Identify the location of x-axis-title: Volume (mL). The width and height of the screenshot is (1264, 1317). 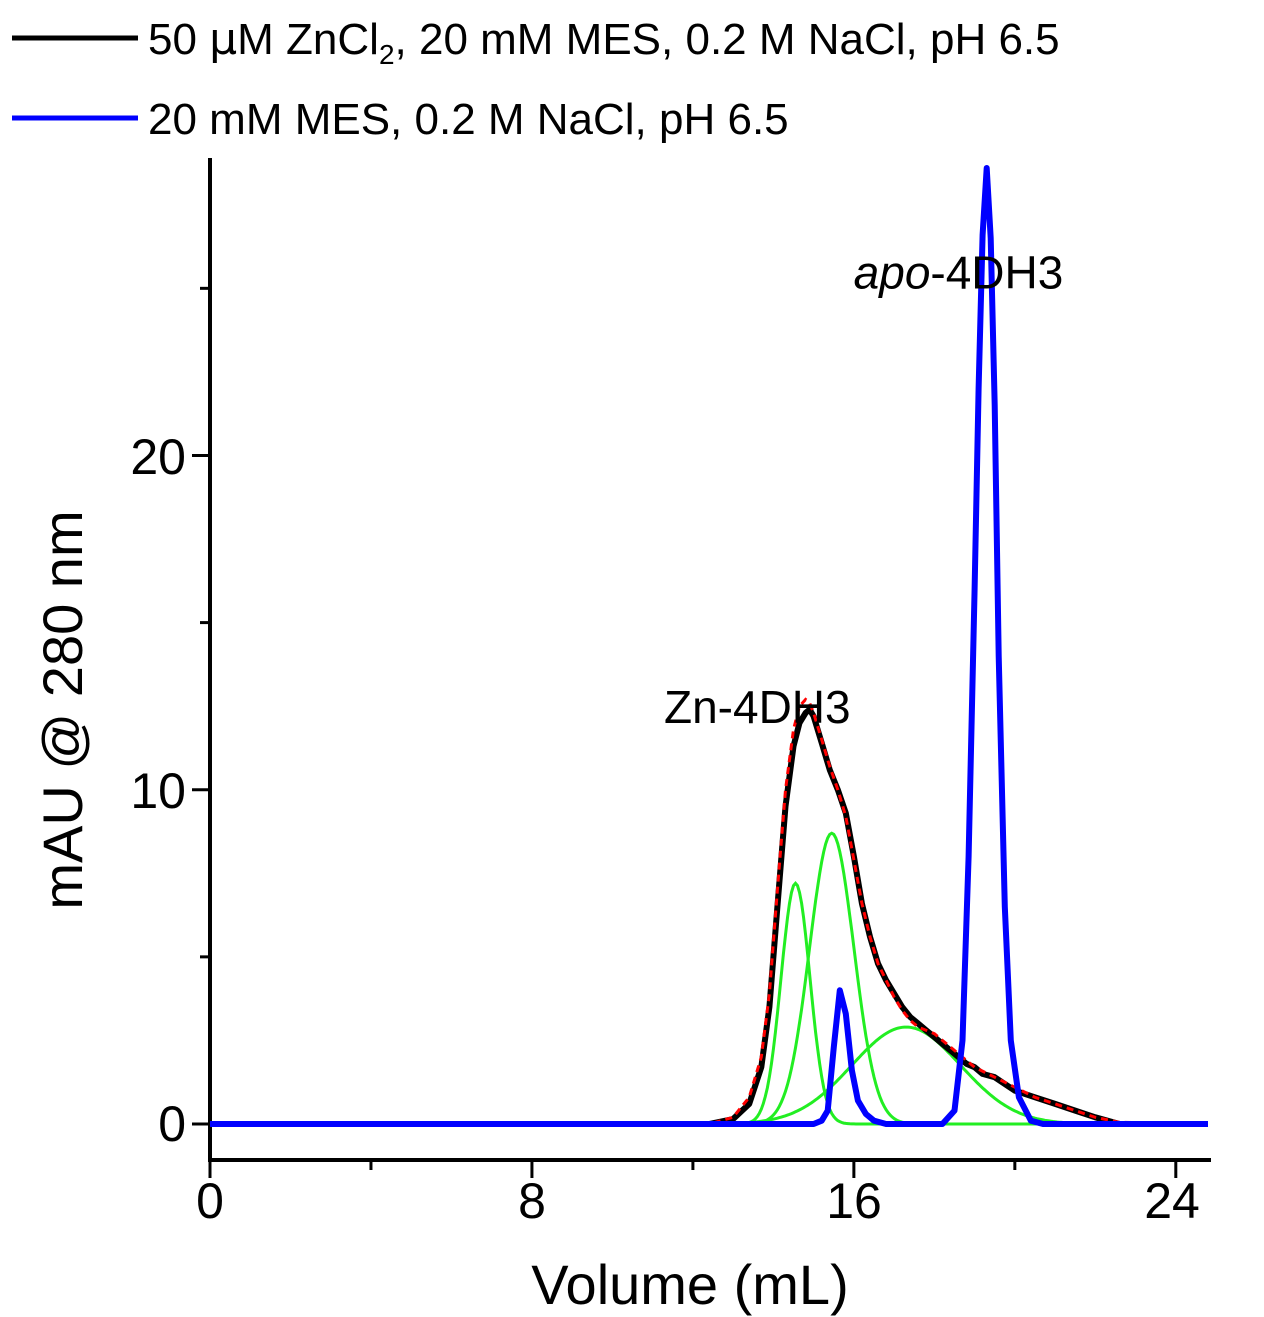
(689, 1284).